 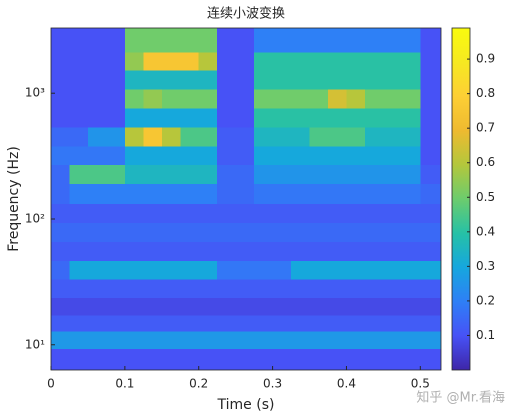 What do you see at coordinates (485, 93) in the screenshot?
I see `colorbar-tick-label: 0.8` at bounding box center [485, 93].